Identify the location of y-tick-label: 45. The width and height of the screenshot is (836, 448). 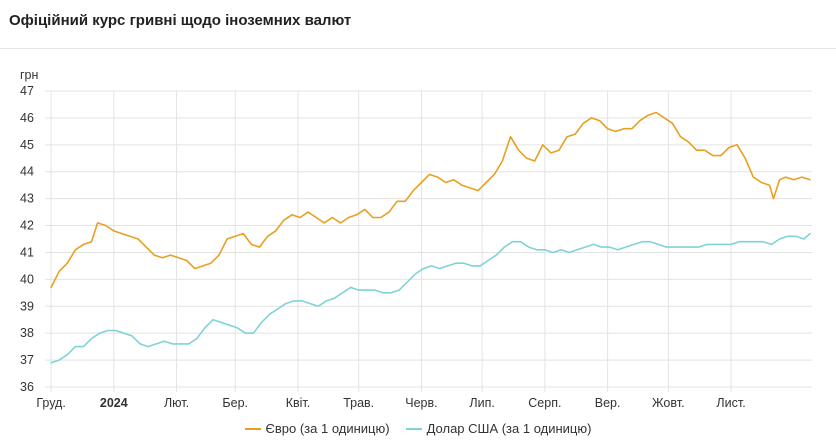
(27, 145).